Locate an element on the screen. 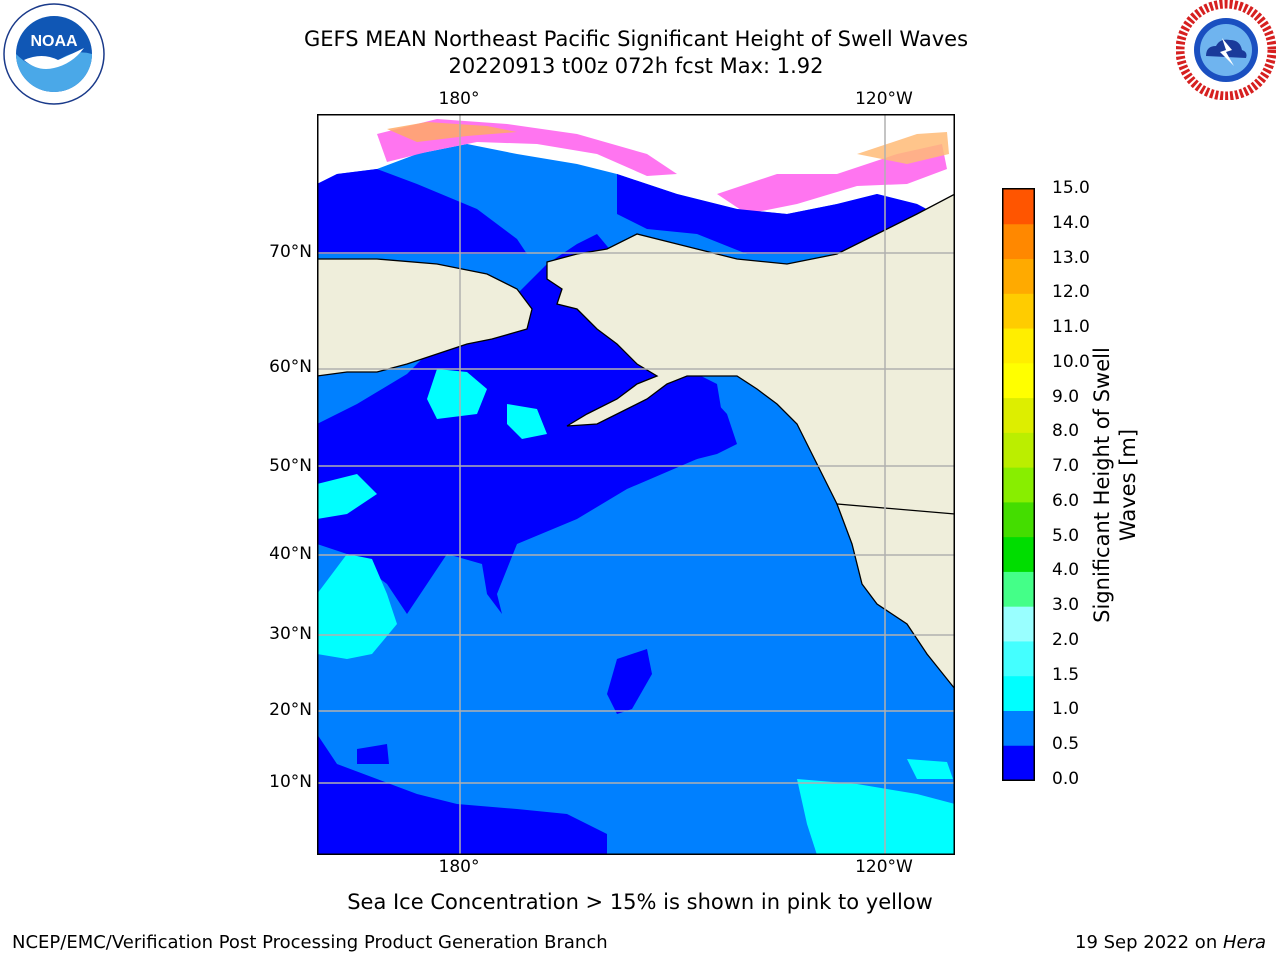 This screenshot has height=960, width=1280. lat-label-70n: 70°N is located at coordinates (290, 252).